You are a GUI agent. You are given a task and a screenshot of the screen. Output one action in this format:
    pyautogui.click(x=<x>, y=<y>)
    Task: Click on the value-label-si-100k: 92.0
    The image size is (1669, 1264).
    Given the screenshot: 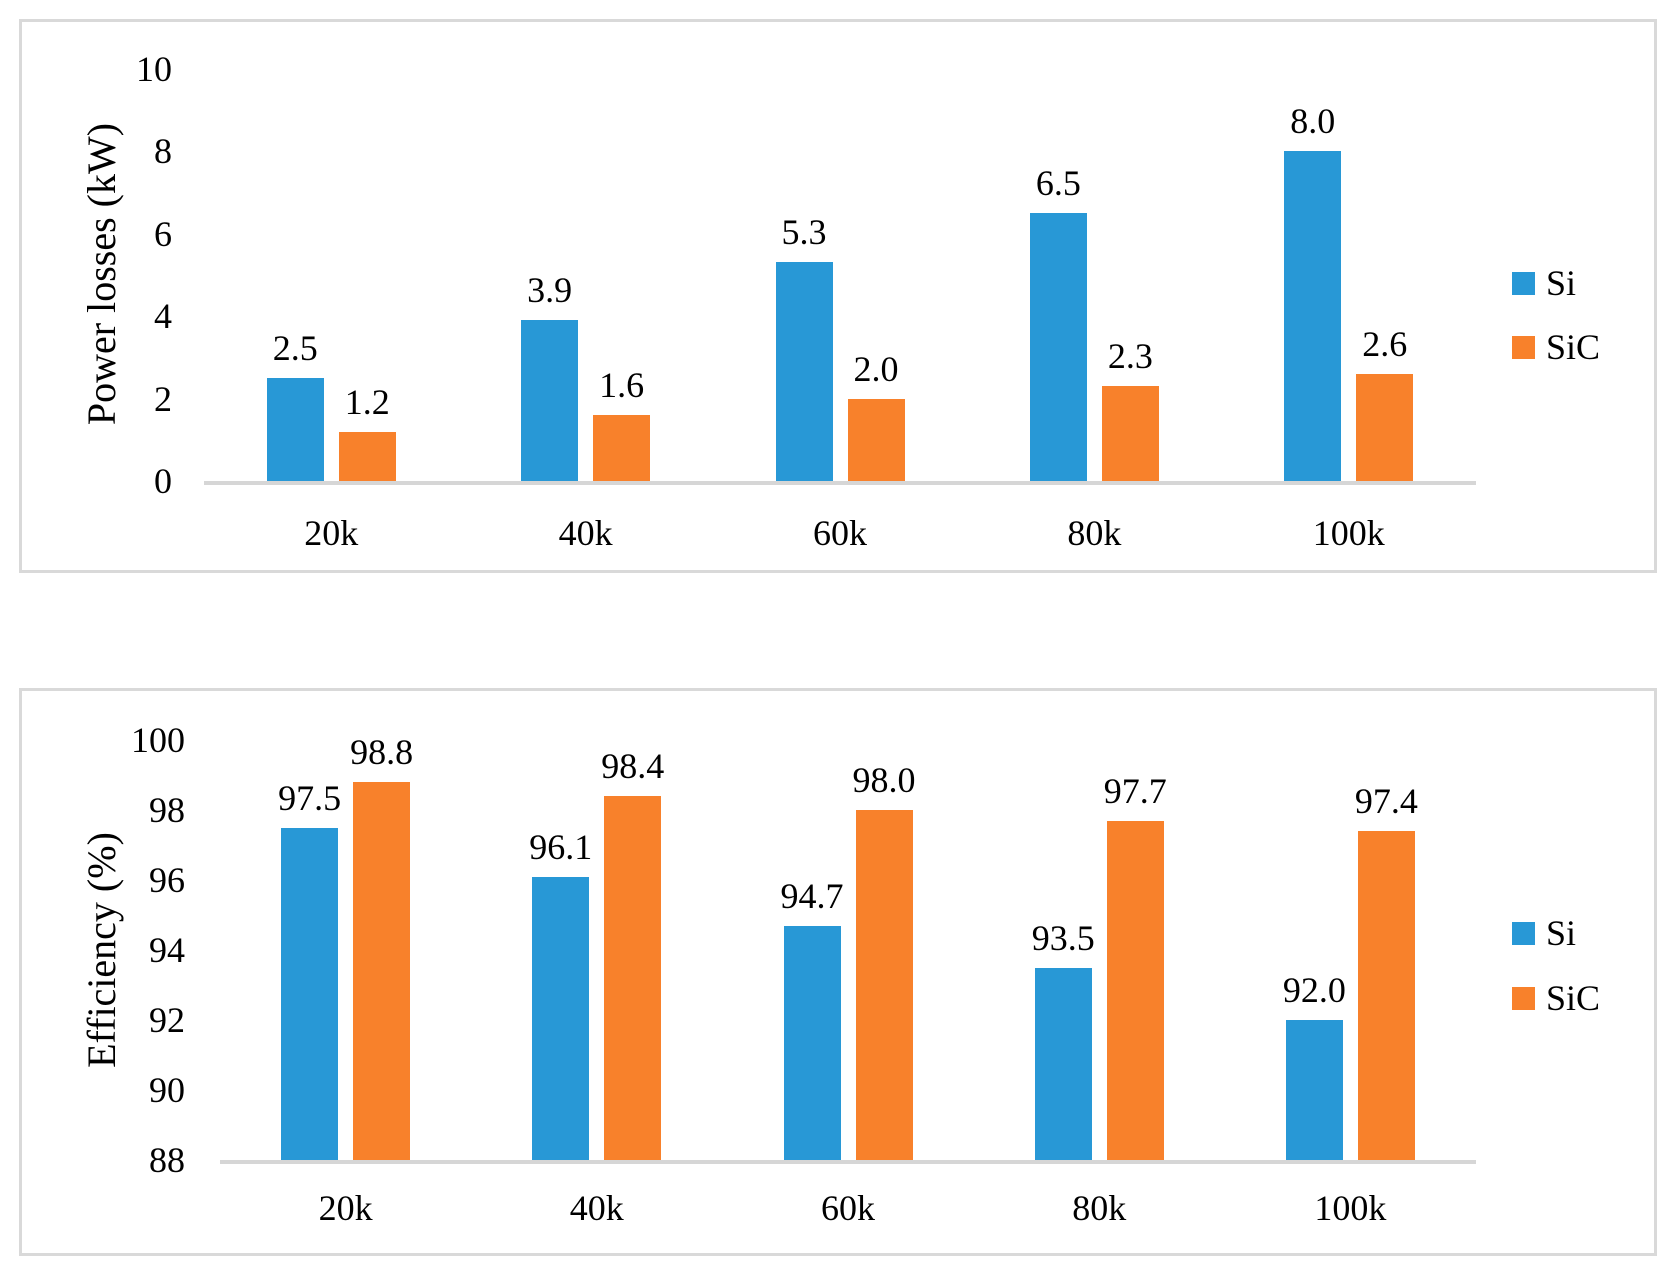 What is the action you would take?
    pyautogui.click(x=1314, y=990)
    